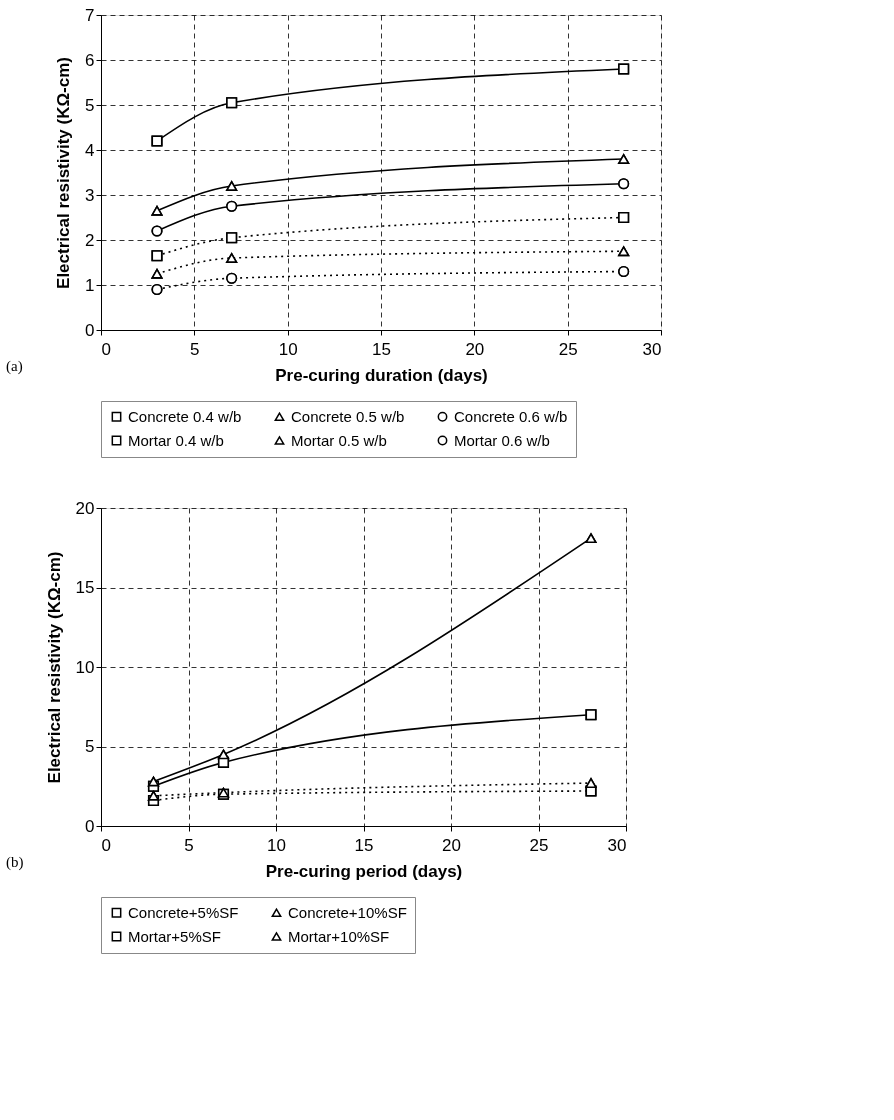  I want to click on legend-label: Concrete 0.5 w/b, so click(348, 416).